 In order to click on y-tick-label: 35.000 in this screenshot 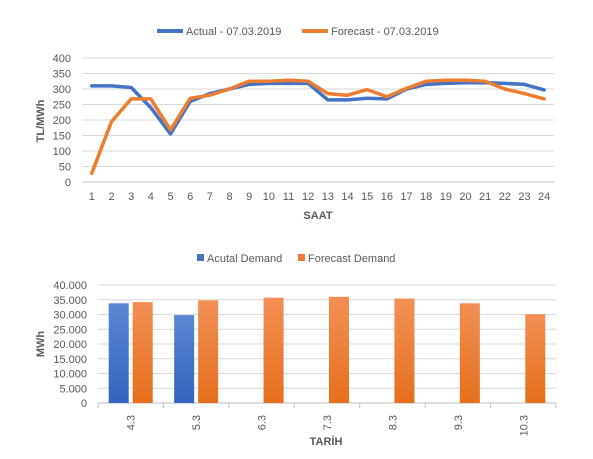, I will do `click(70, 301)`.